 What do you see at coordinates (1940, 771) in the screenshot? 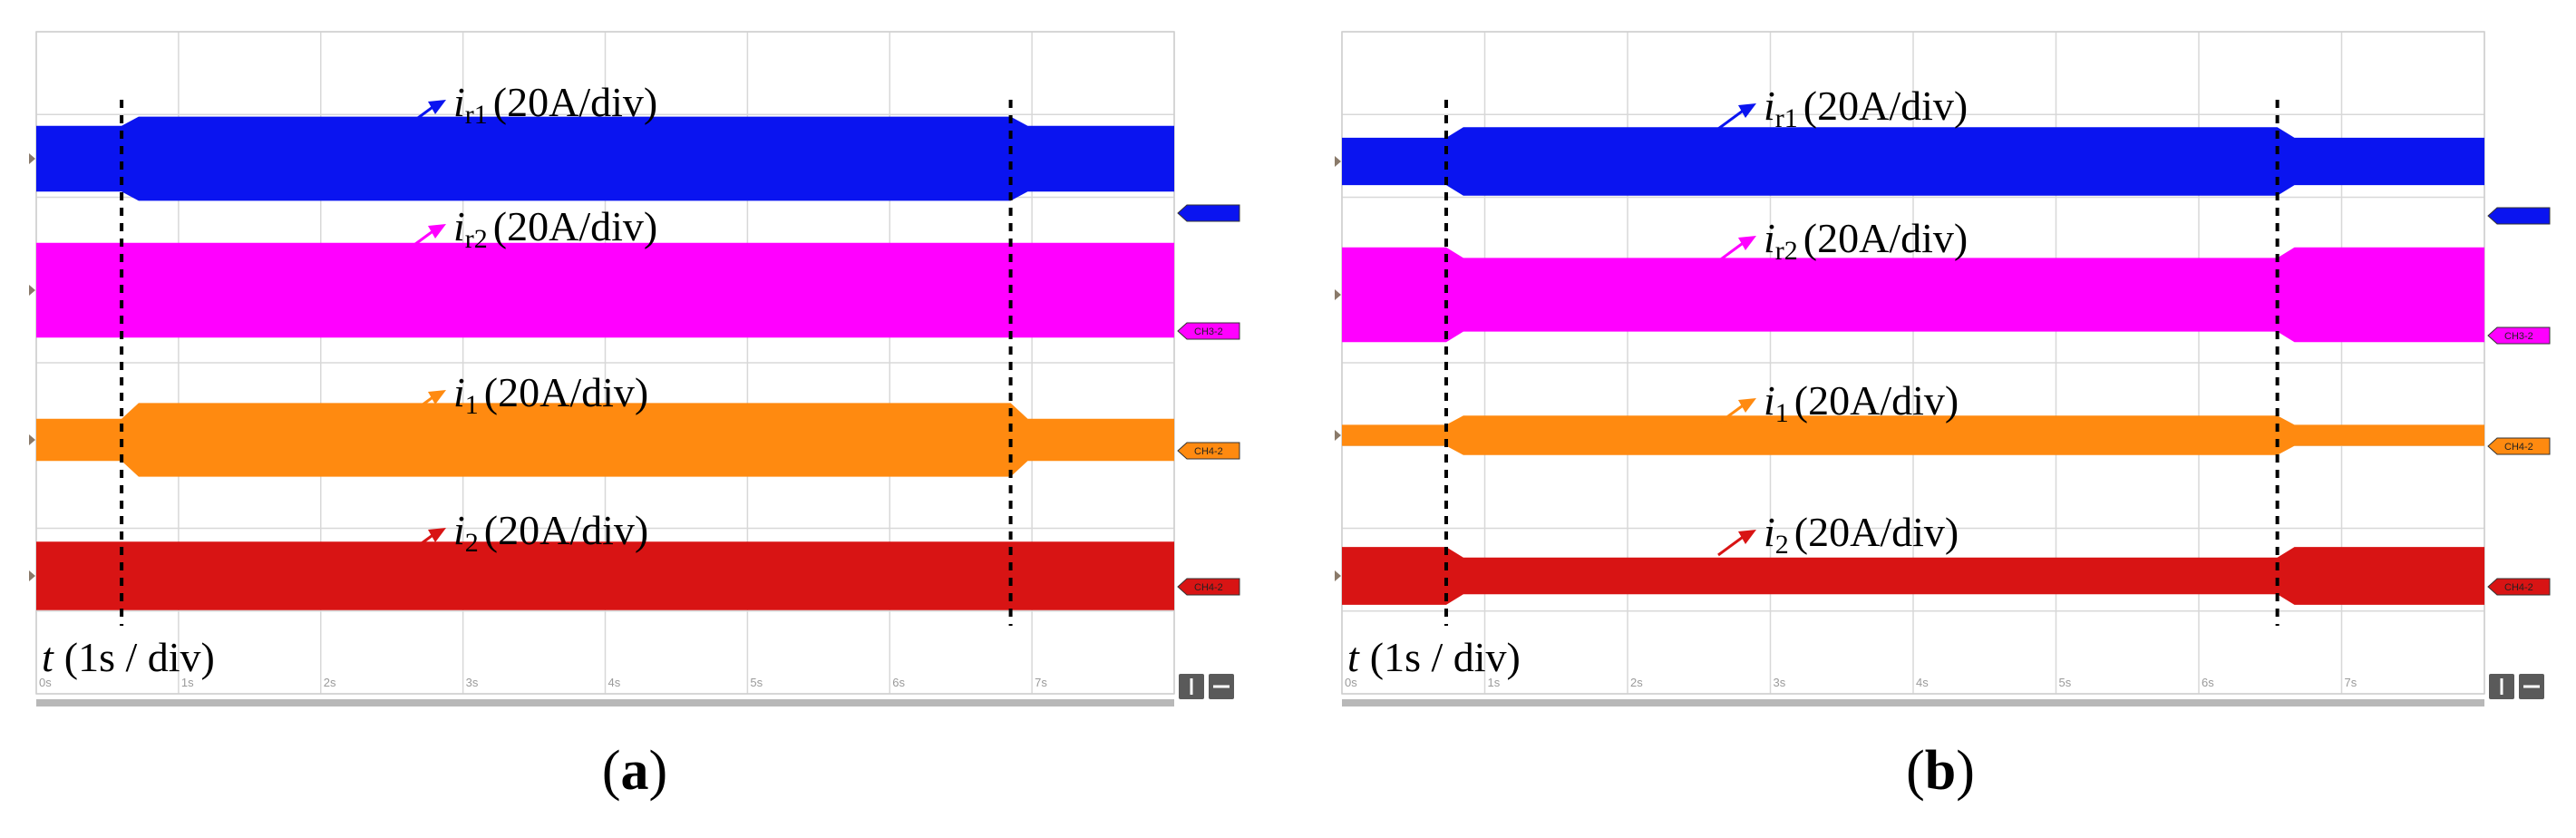
I see `panel-caption: (b)` at bounding box center [1940, 771].